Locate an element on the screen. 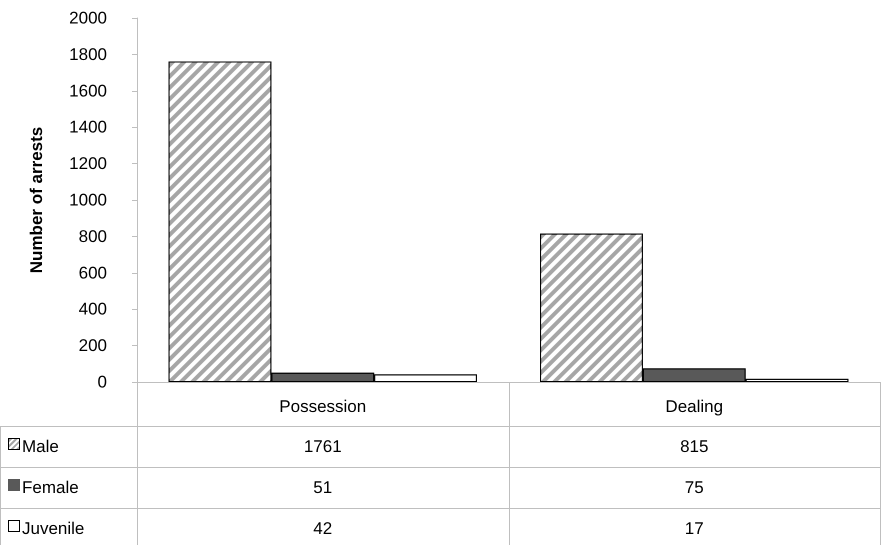  y-tick-label: 600 is located at coordinates (92, 272).